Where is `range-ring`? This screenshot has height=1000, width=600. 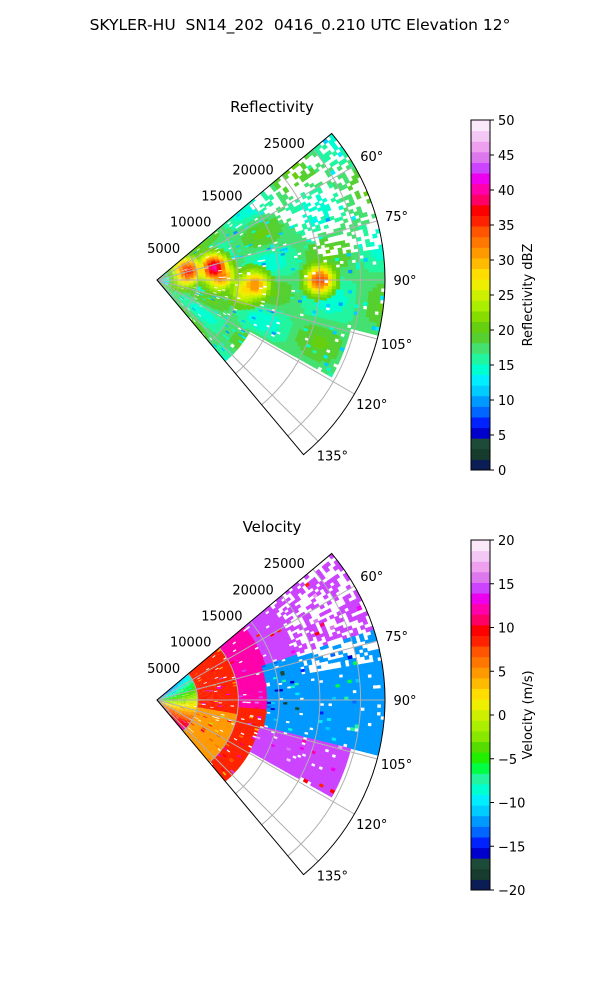
range-ring is located at coordinates (224, 285).